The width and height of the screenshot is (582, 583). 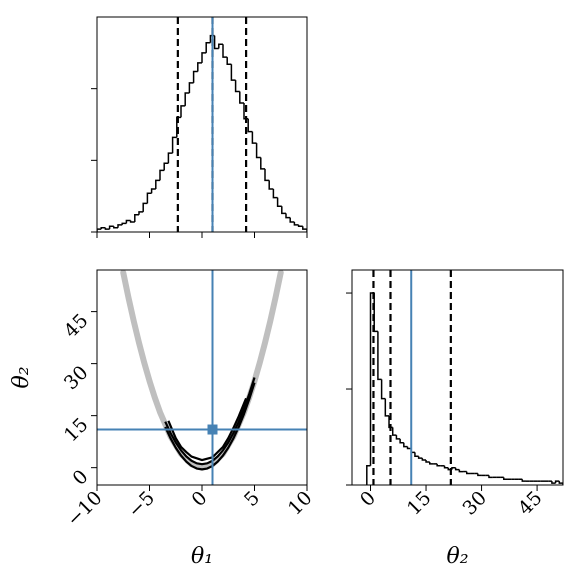 I want to click on x-axis-label: θ₂, so click(x=457, y=556).